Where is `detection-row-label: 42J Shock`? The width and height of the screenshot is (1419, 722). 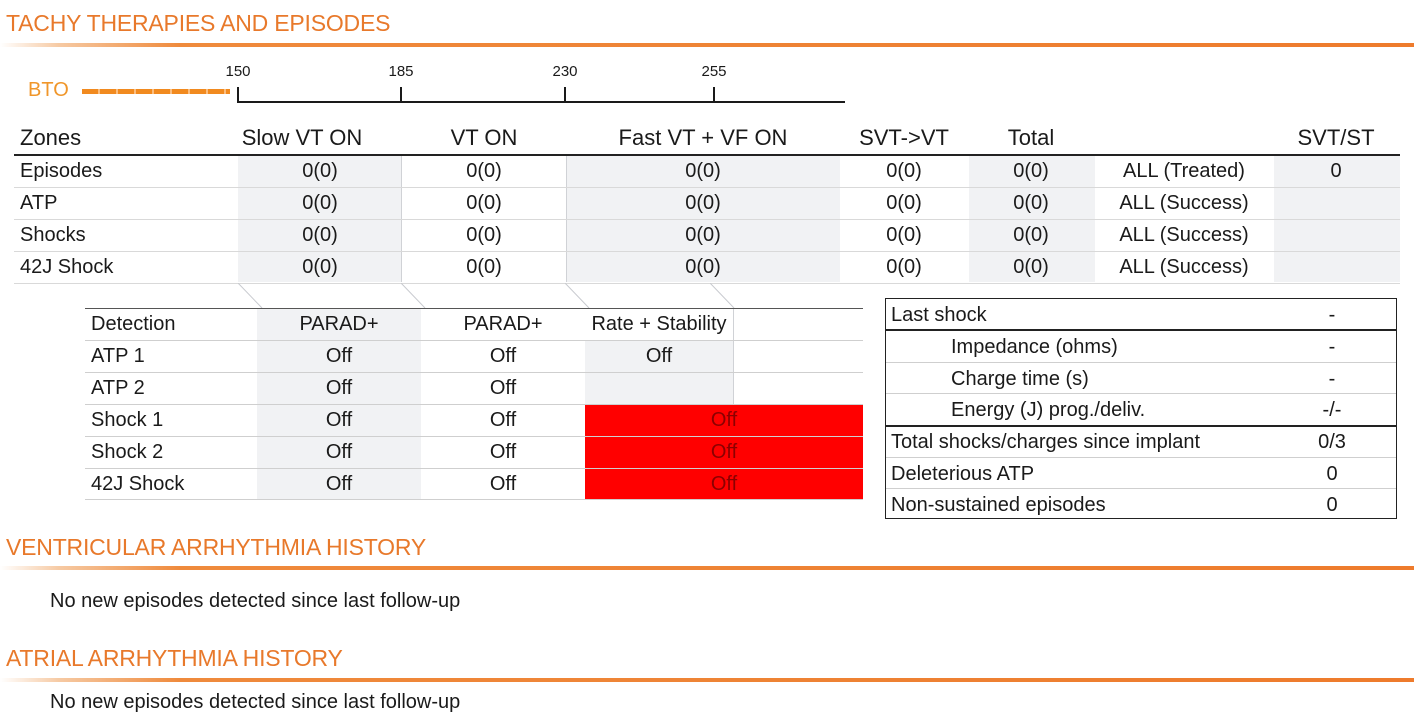 detection-row-label: 42J Shock is located at coordinates (138, 484).